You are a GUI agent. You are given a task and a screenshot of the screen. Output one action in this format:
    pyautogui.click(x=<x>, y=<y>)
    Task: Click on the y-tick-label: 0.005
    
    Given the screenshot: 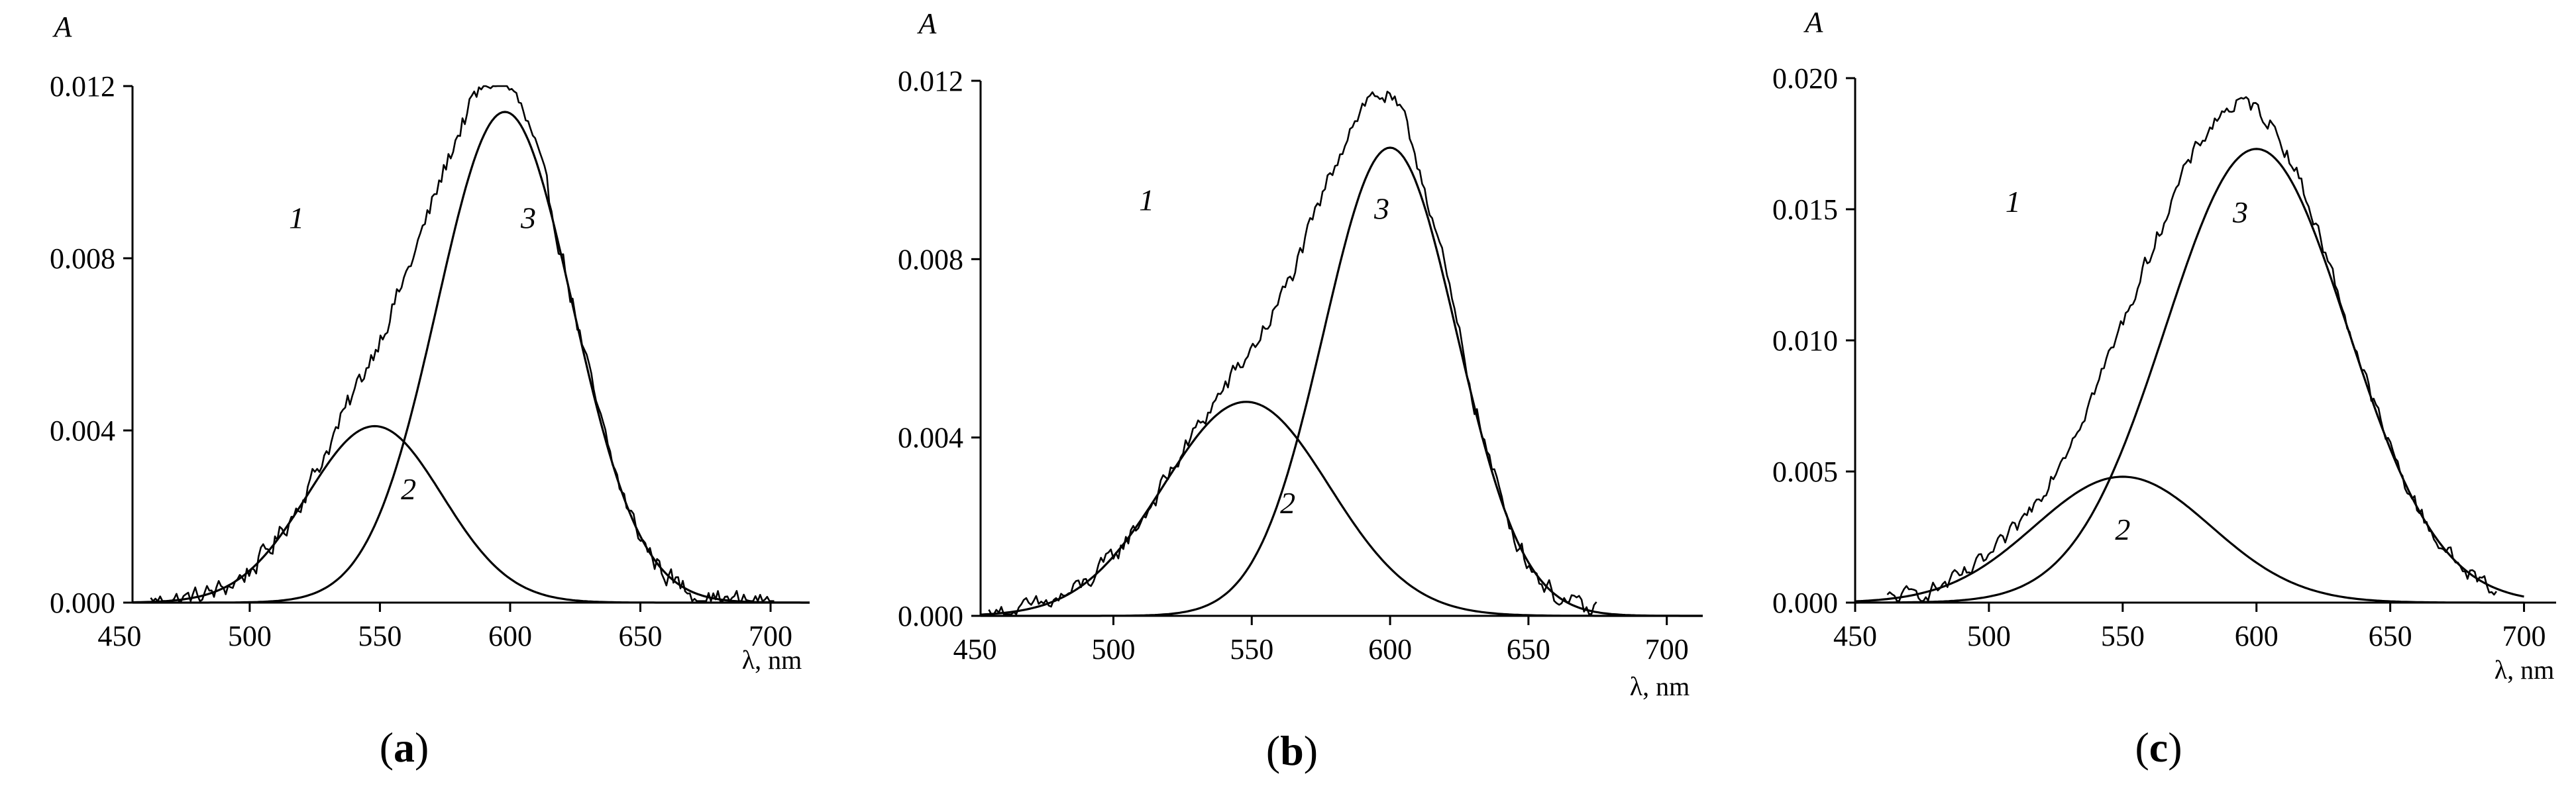 What is the action you would take?
    pyautogui.click(x=1805, y=472)
    